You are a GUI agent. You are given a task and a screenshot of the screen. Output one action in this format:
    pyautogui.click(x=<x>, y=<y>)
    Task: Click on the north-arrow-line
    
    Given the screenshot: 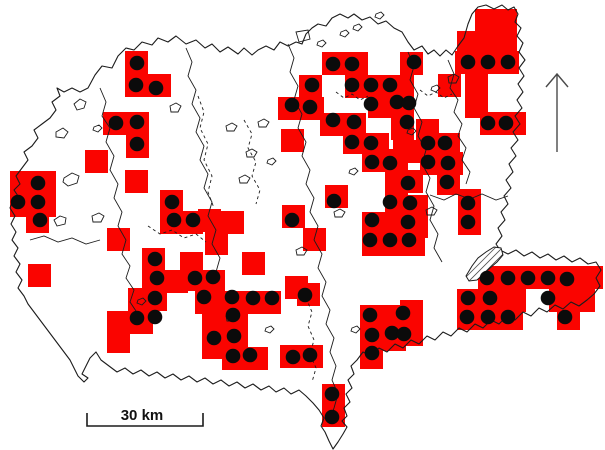 What is the action you would take?
    pyautogui.click(x=557, y=112)
    